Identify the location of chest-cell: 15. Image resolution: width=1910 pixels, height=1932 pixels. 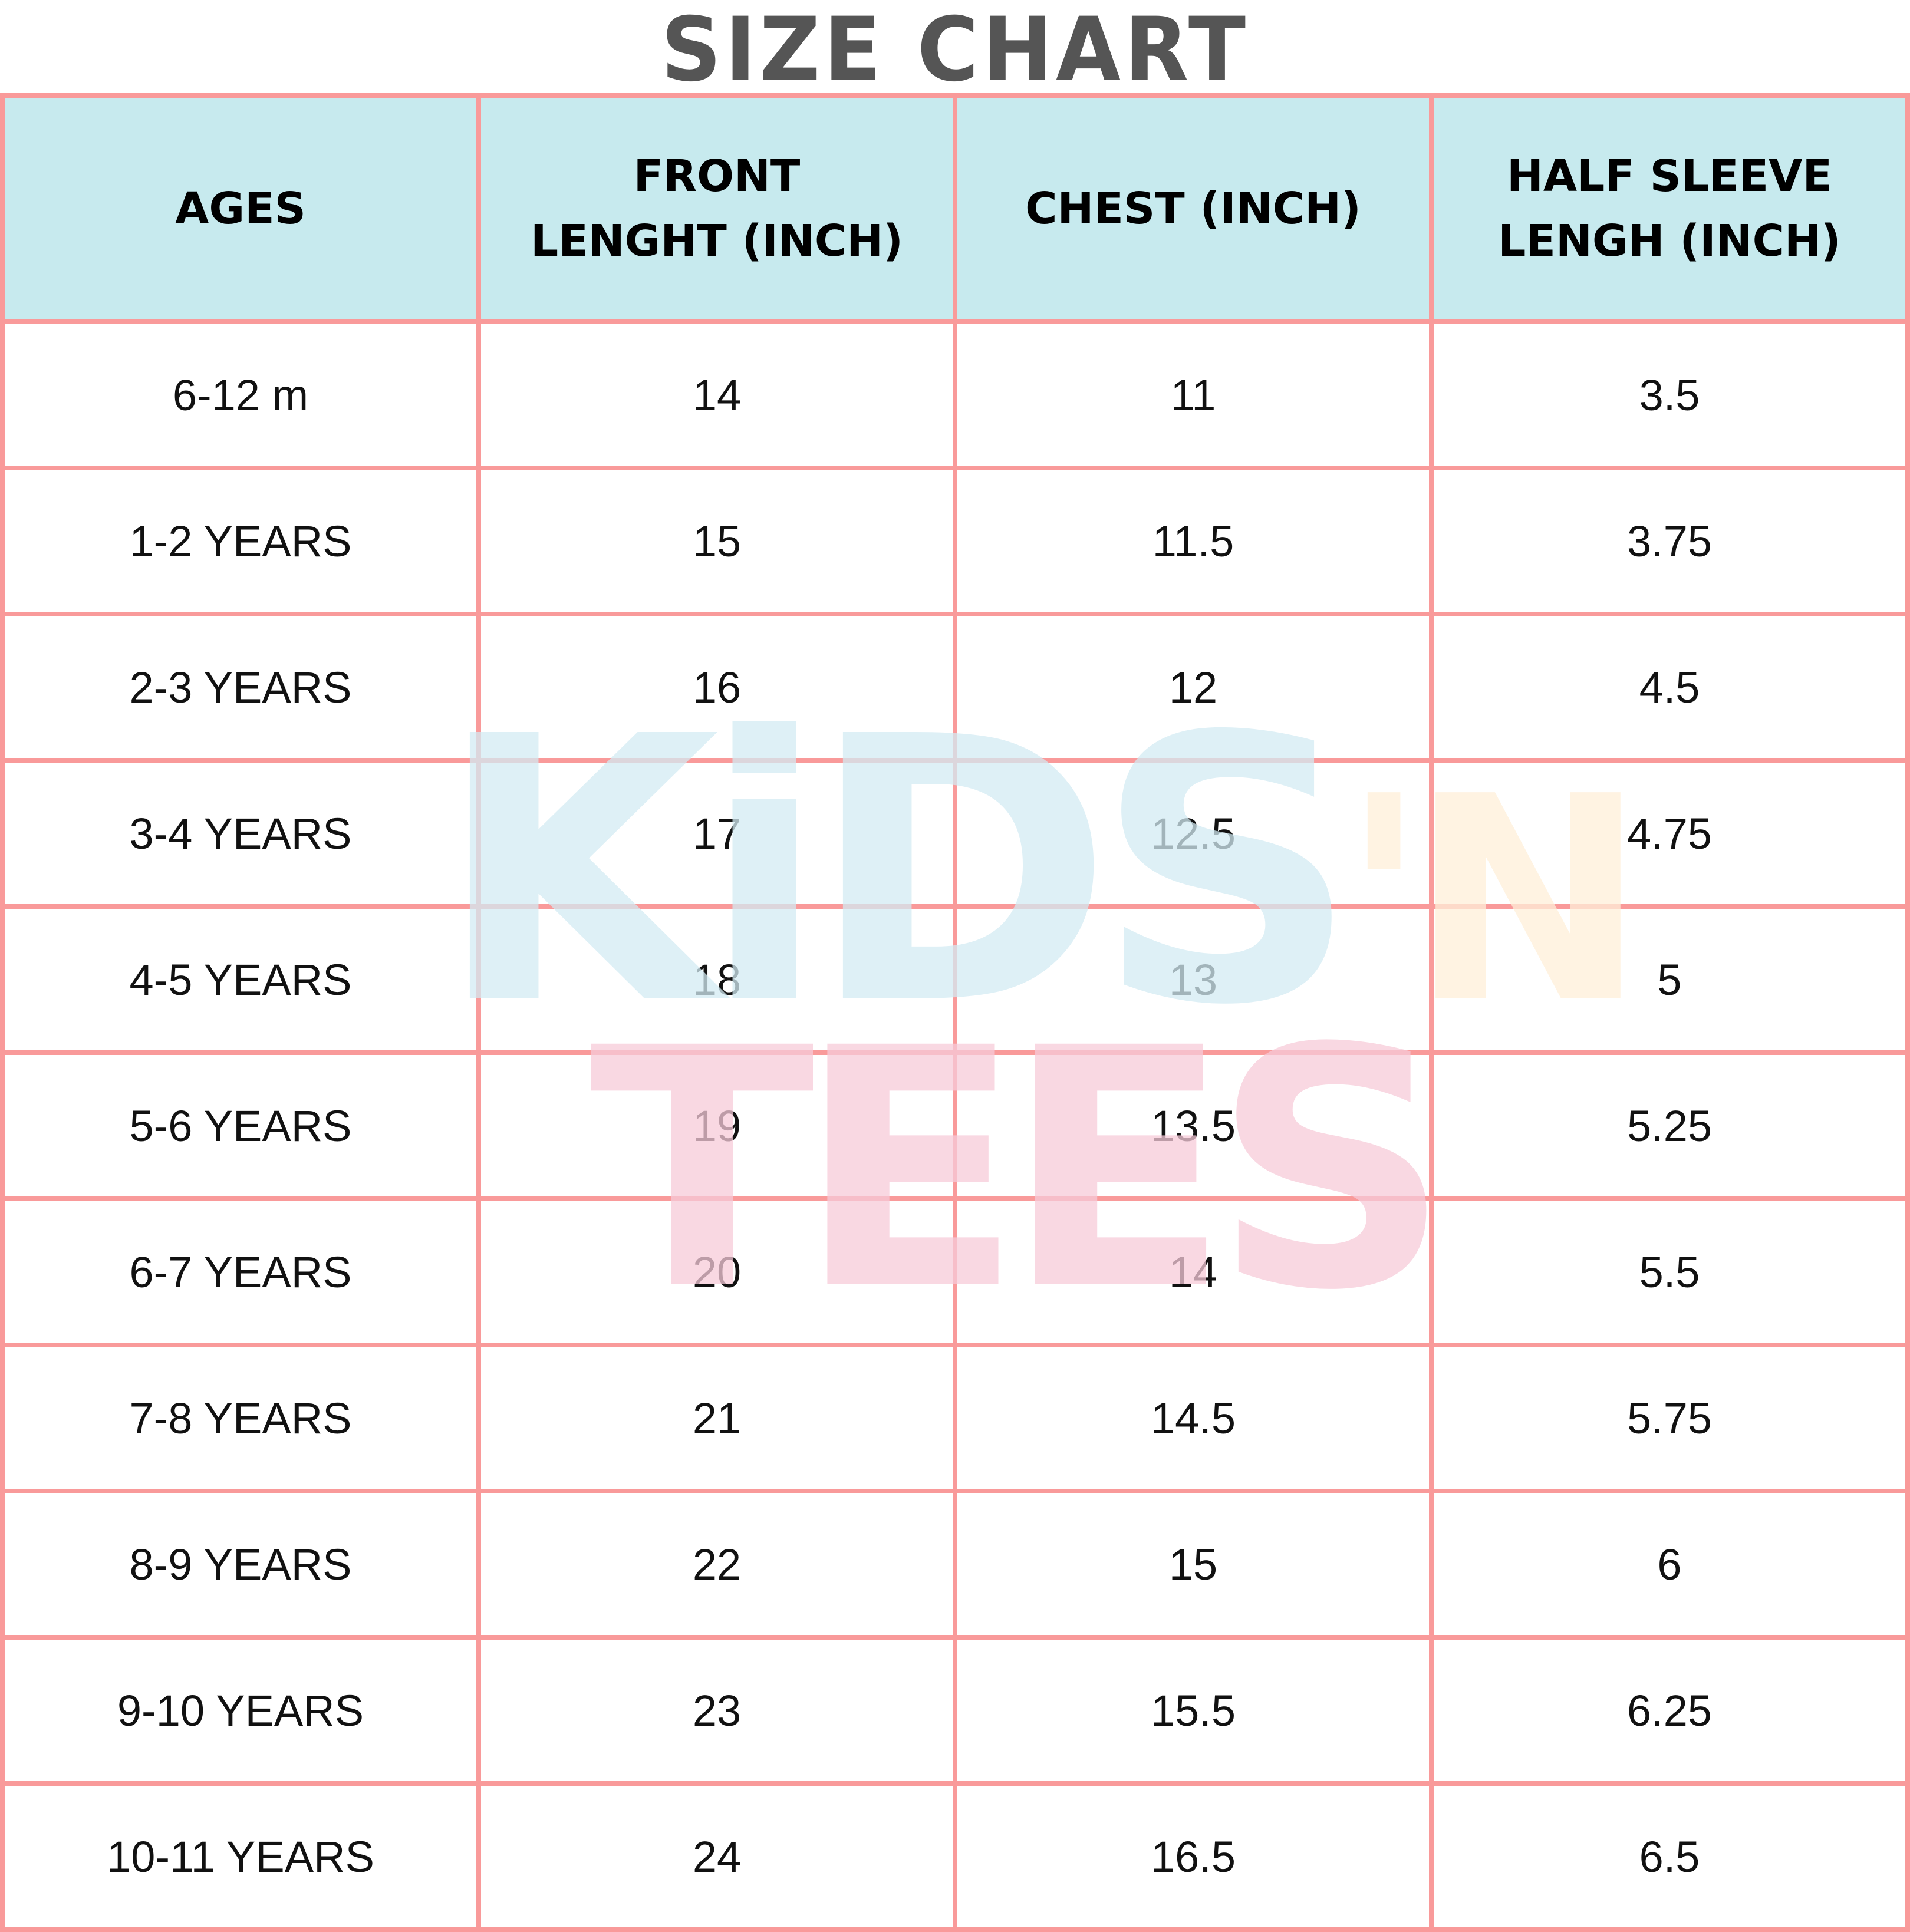
(1193, 1564).